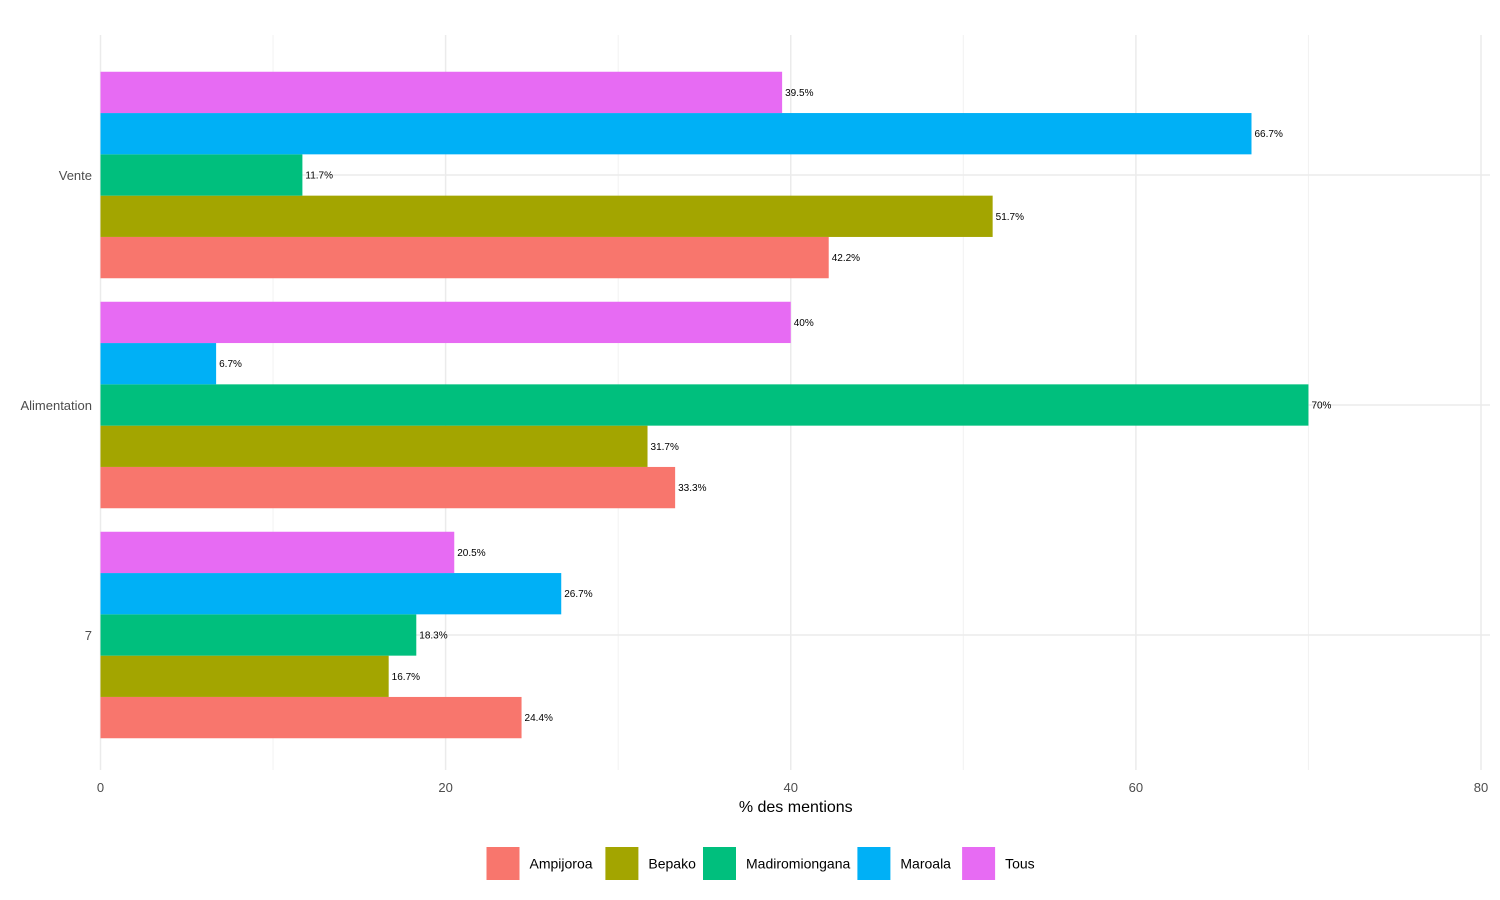 The height and width of the screenshot is (900, 1500). Describe the element at coordinates (692, 488) in the screenshot. I see `data-label: 33.3%` at that location.